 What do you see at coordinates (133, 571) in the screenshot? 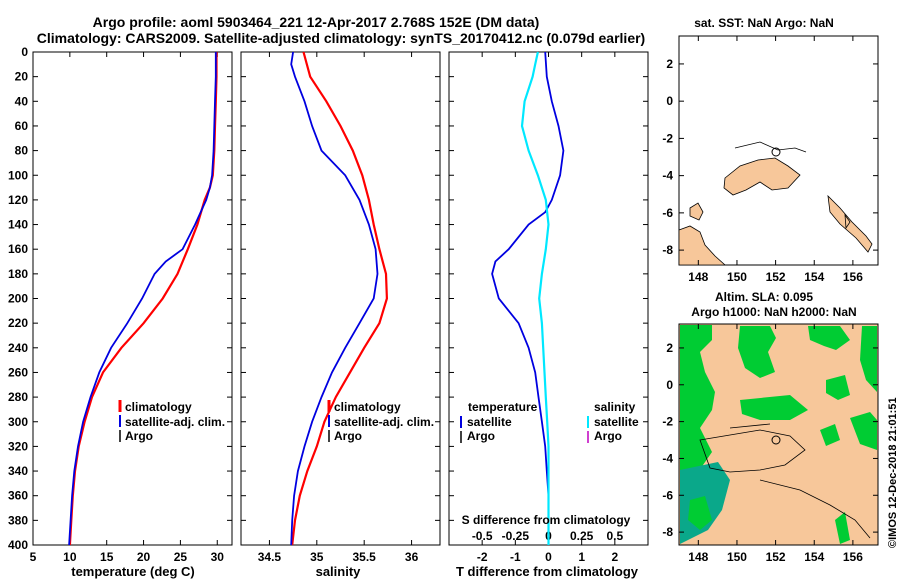
I see `temperature-xlabel: temperature (deg C)` at bounding box center [133, 571].